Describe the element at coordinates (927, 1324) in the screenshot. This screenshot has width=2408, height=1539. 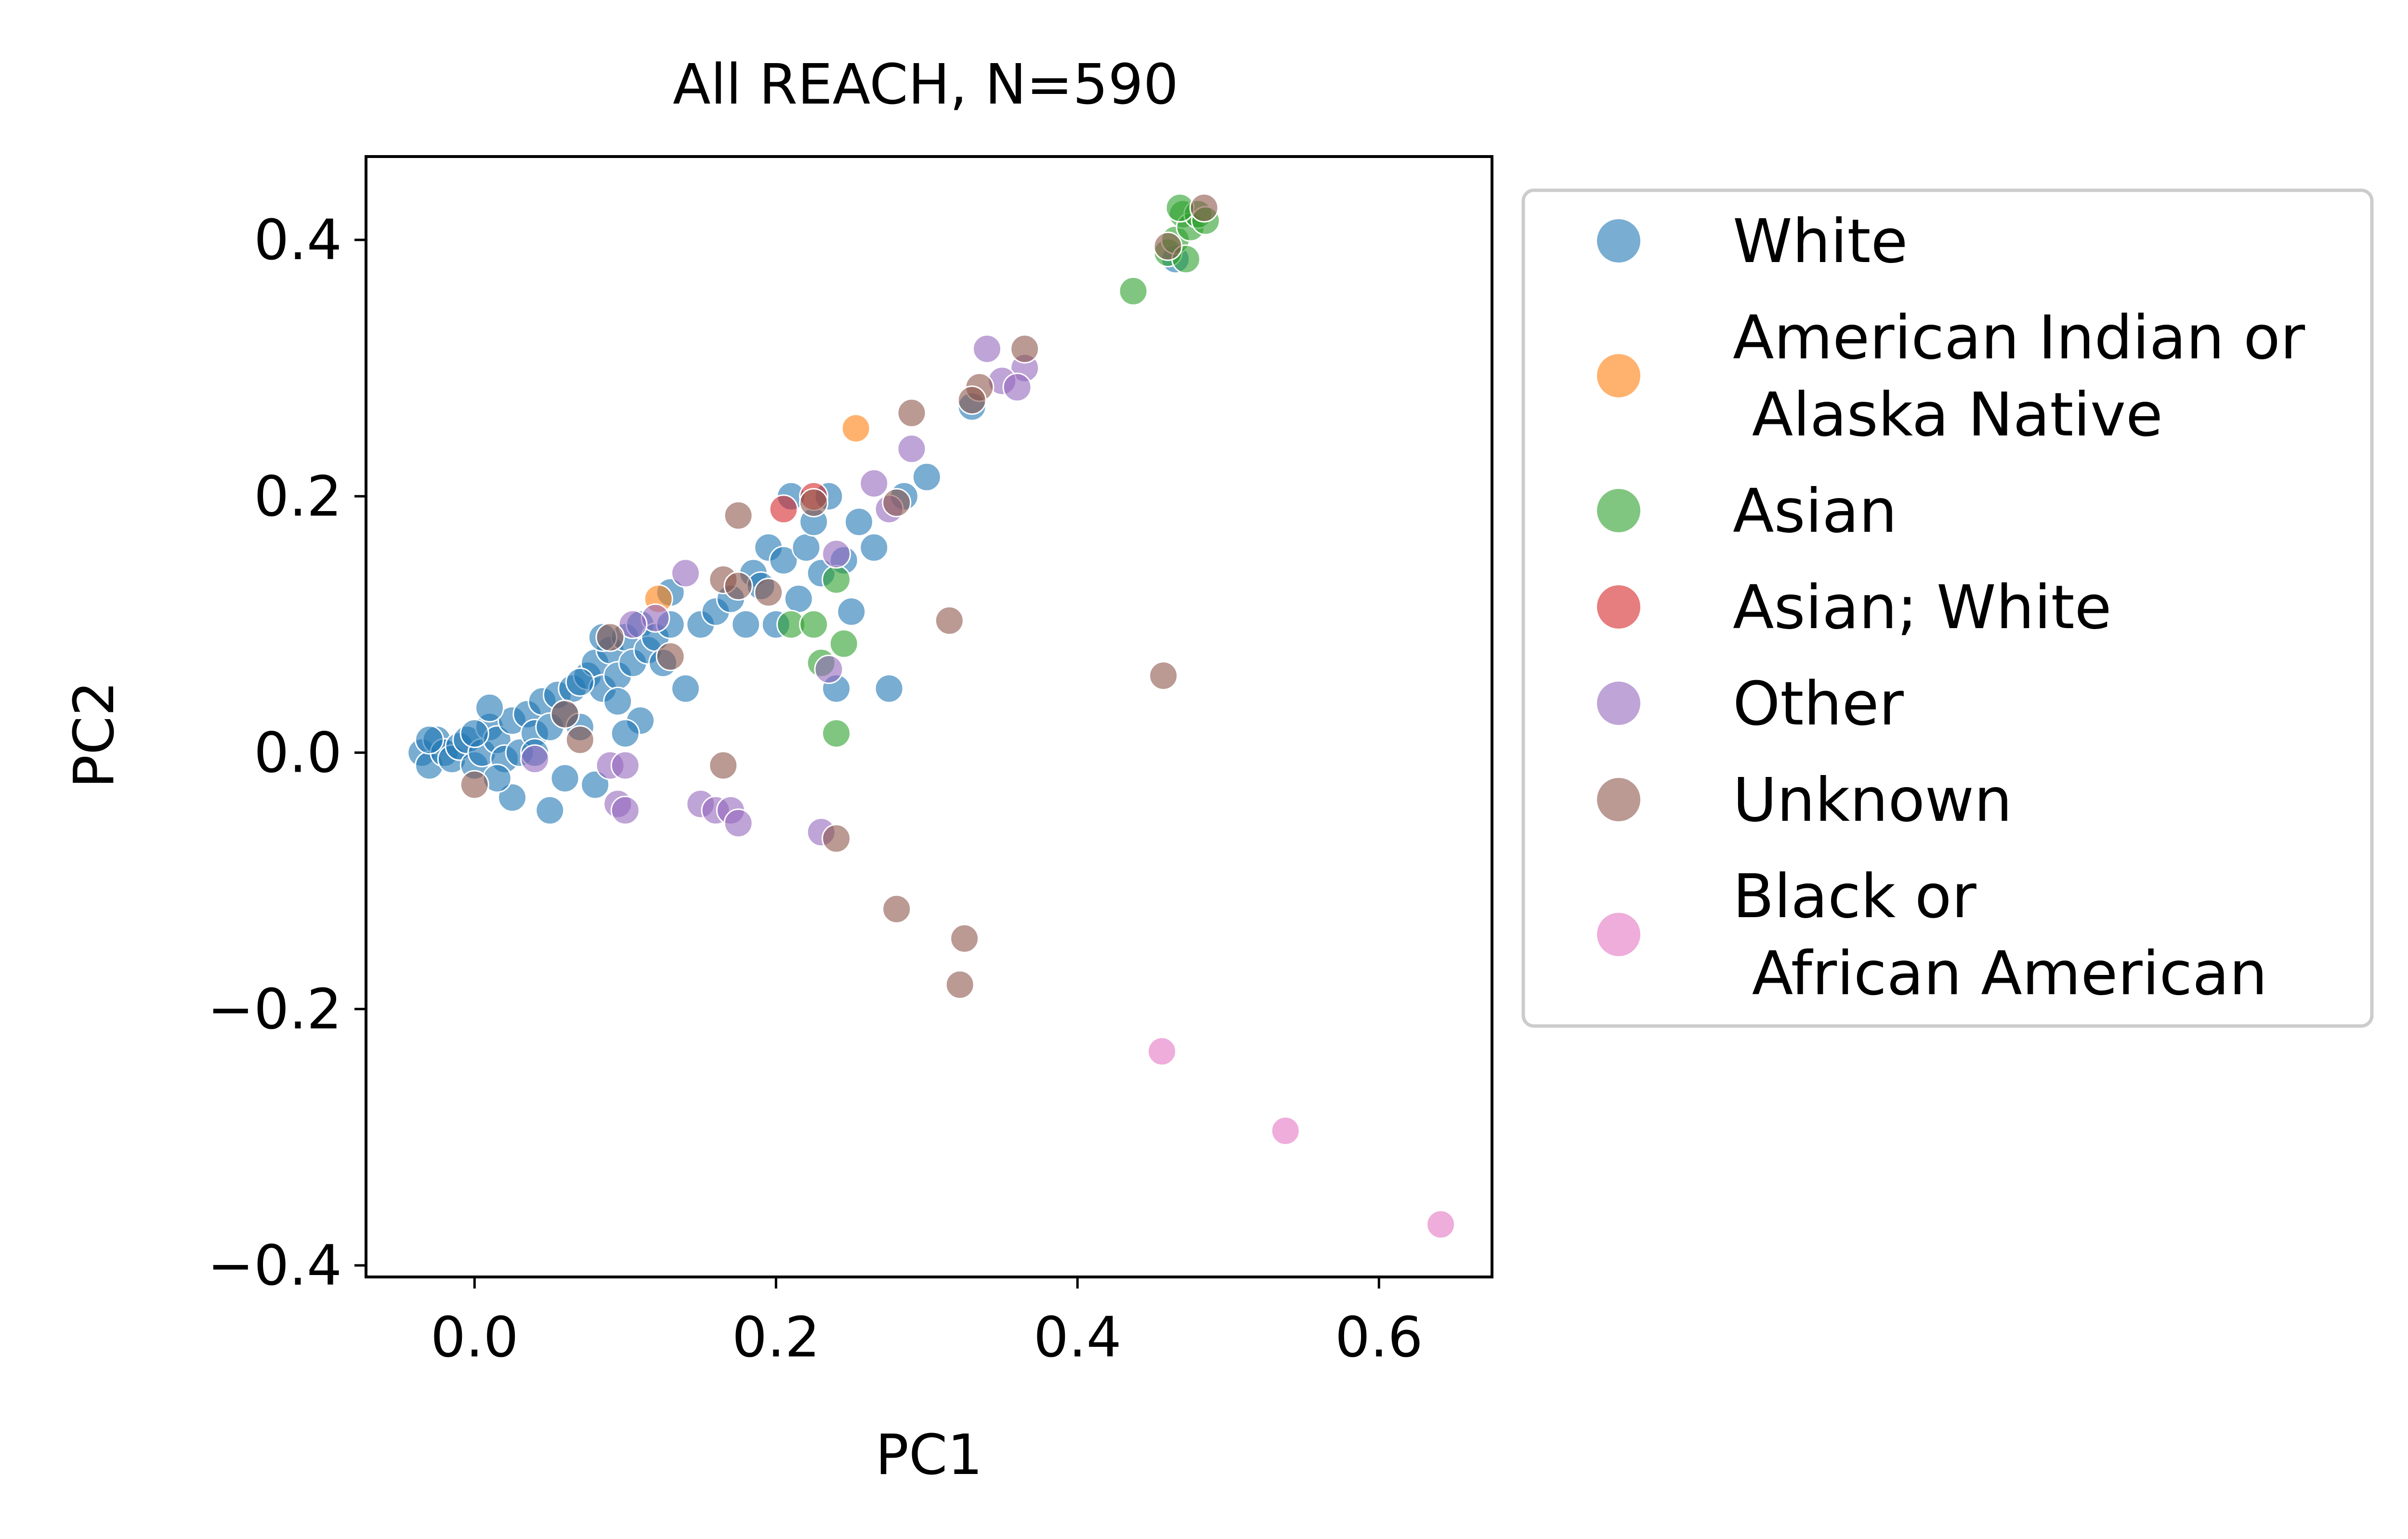
I see `x-axis-ticks: 0.0 0.2 0.4 0.6` at that location.